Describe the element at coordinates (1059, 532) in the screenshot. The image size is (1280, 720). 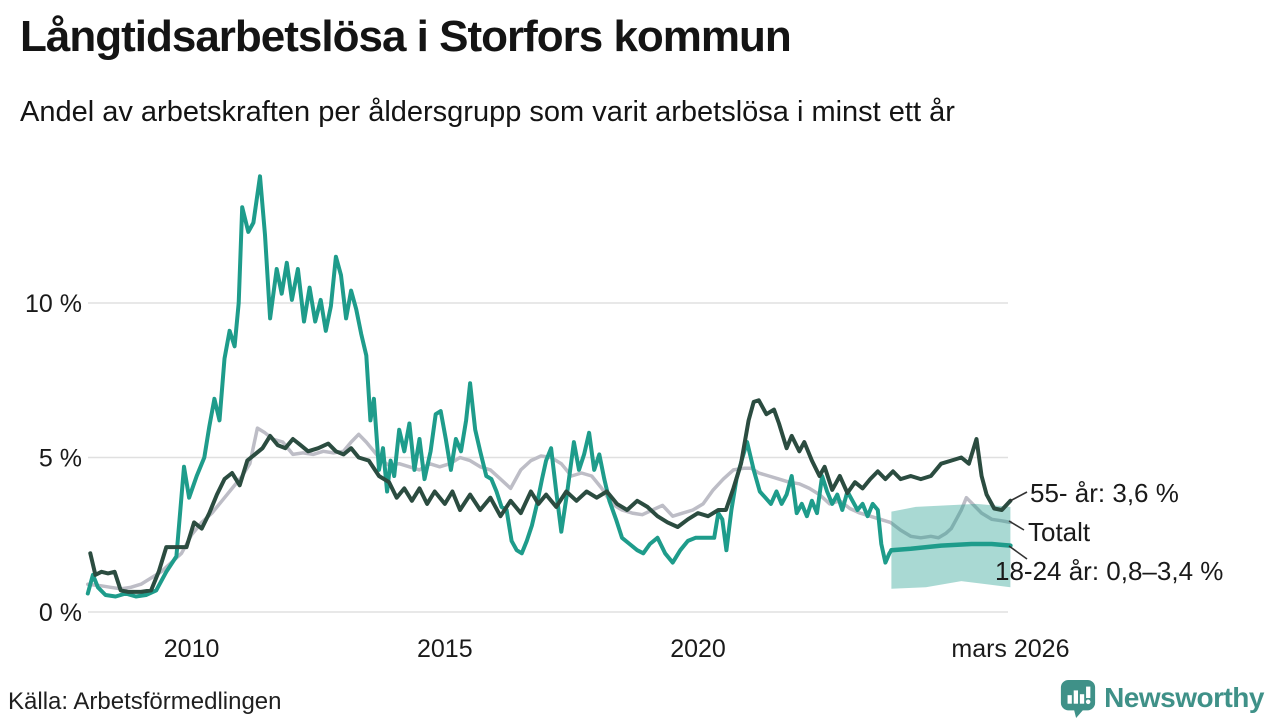
I see `series-label-totalt: Totalt` at that location.